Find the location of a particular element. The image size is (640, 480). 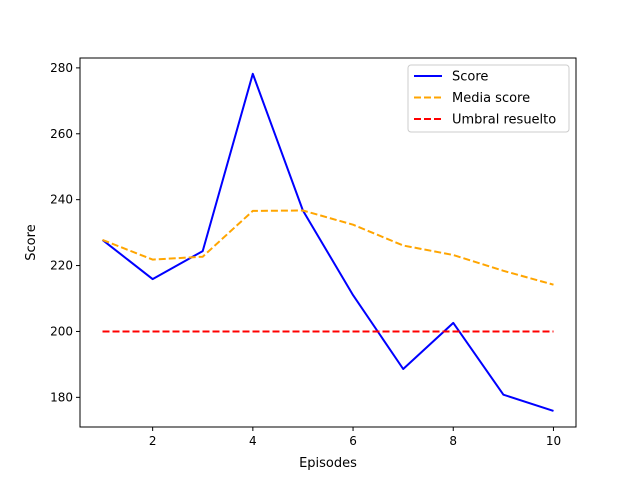

y-tick-label: 220 is located at coordinates (61, 266).